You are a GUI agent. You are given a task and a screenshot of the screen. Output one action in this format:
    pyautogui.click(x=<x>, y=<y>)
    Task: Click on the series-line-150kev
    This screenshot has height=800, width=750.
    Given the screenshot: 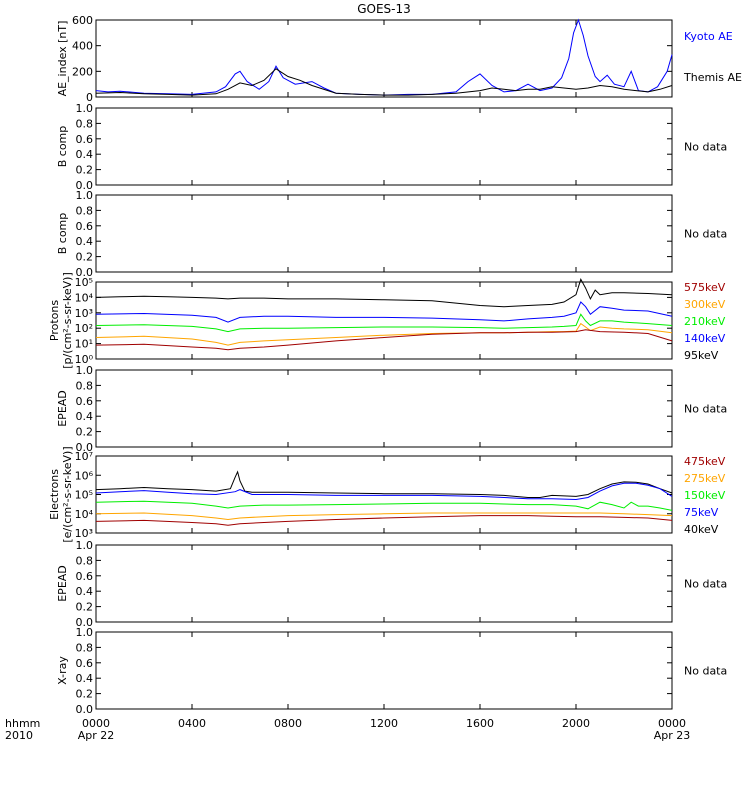 What is the action you would take?
    pyautogui.click(x=384, y=505)
    